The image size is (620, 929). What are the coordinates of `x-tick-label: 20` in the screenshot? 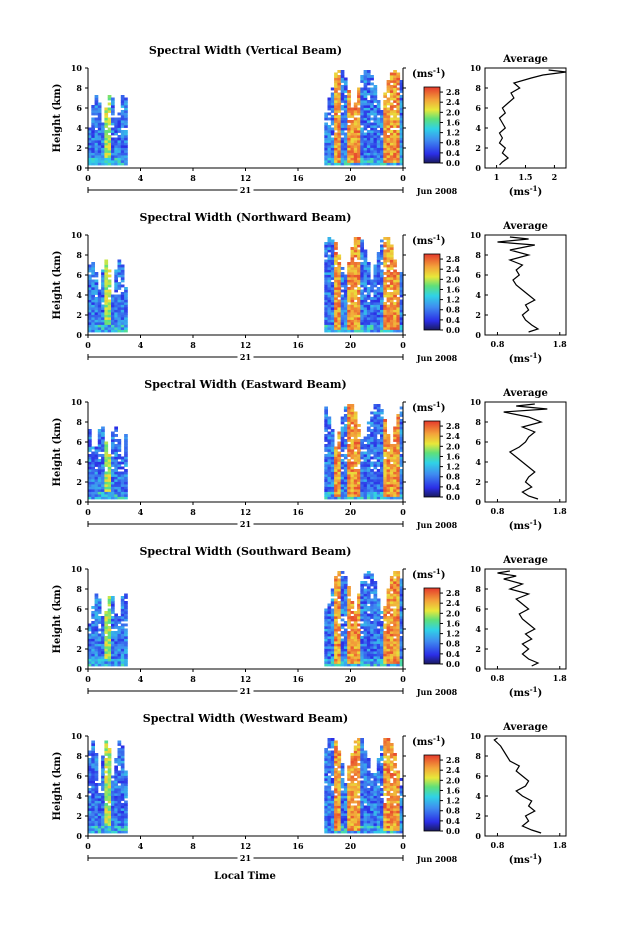 It's located at (351, 178).